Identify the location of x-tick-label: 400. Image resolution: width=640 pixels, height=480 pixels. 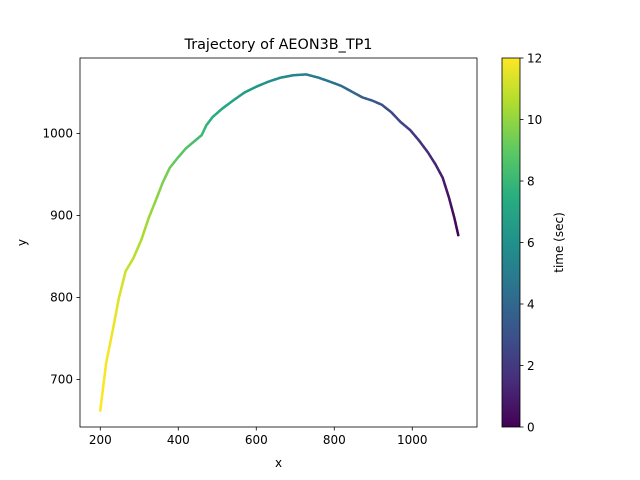
(178, 440).